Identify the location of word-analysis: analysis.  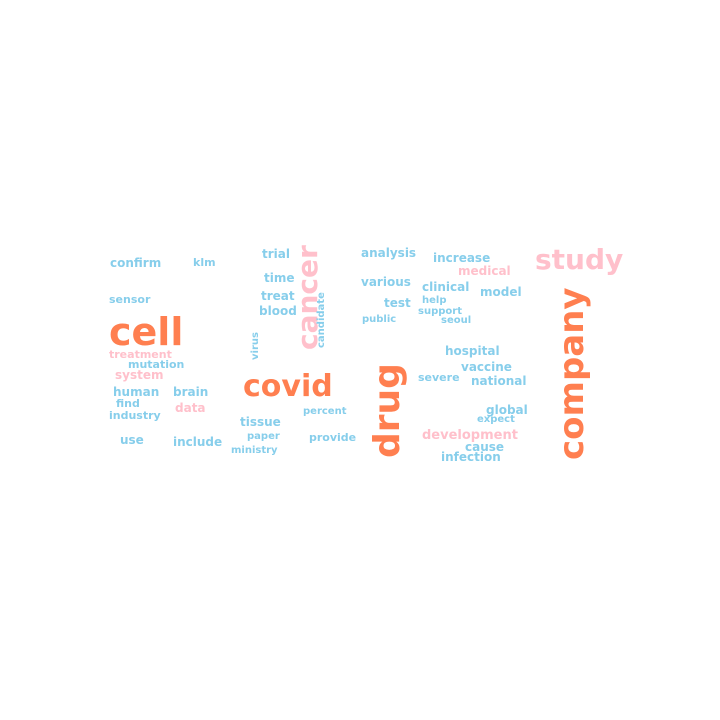
(389, 253).